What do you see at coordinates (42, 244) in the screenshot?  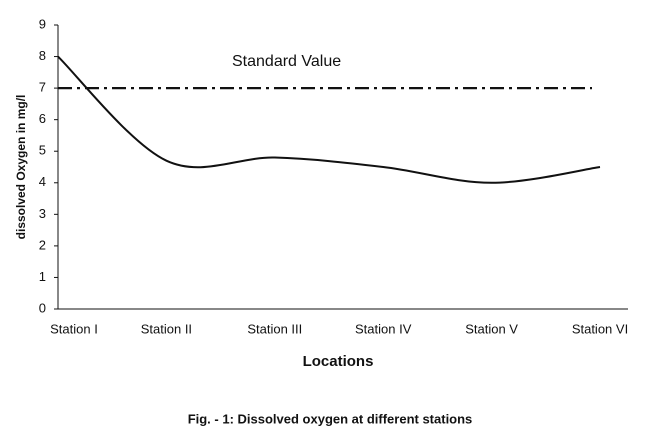 I see `y-tick-label: 2` at bounding box center [42, 244].